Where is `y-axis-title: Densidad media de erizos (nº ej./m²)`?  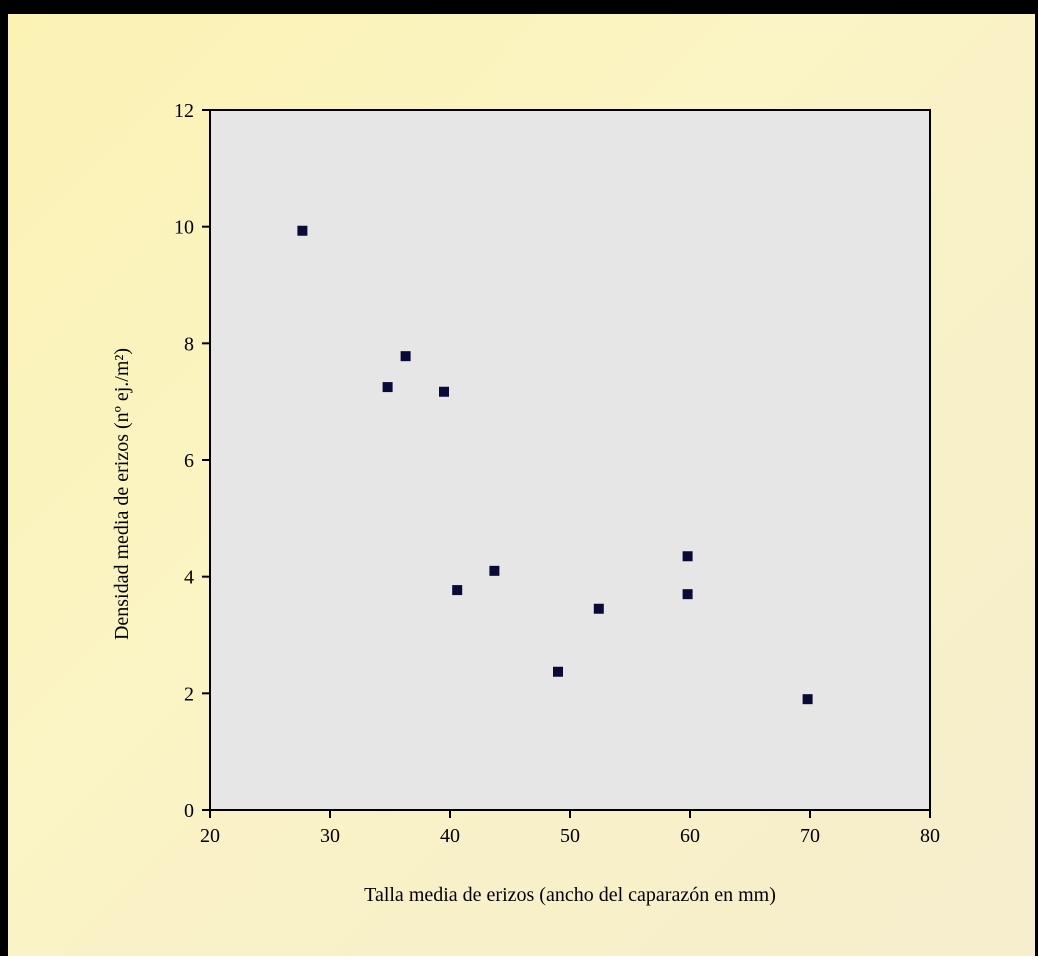
y-axis-title: Densidad media de erizos (nº ej./m²) is located at coordinates (122, 494).